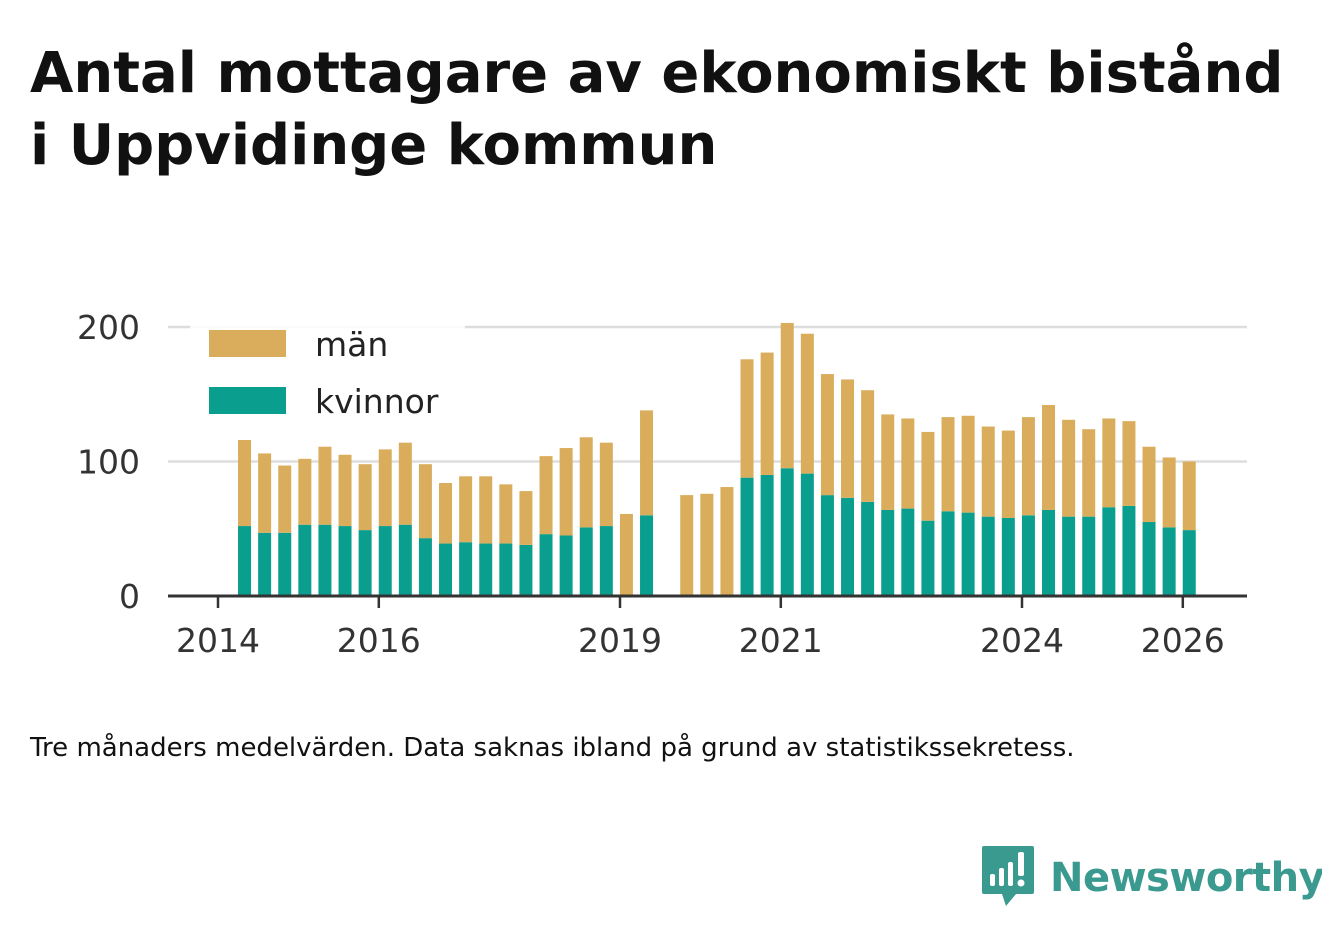 The image size is (1322, 939). I want to click on brand-logo: Newsworthy, so click(1151, 878).